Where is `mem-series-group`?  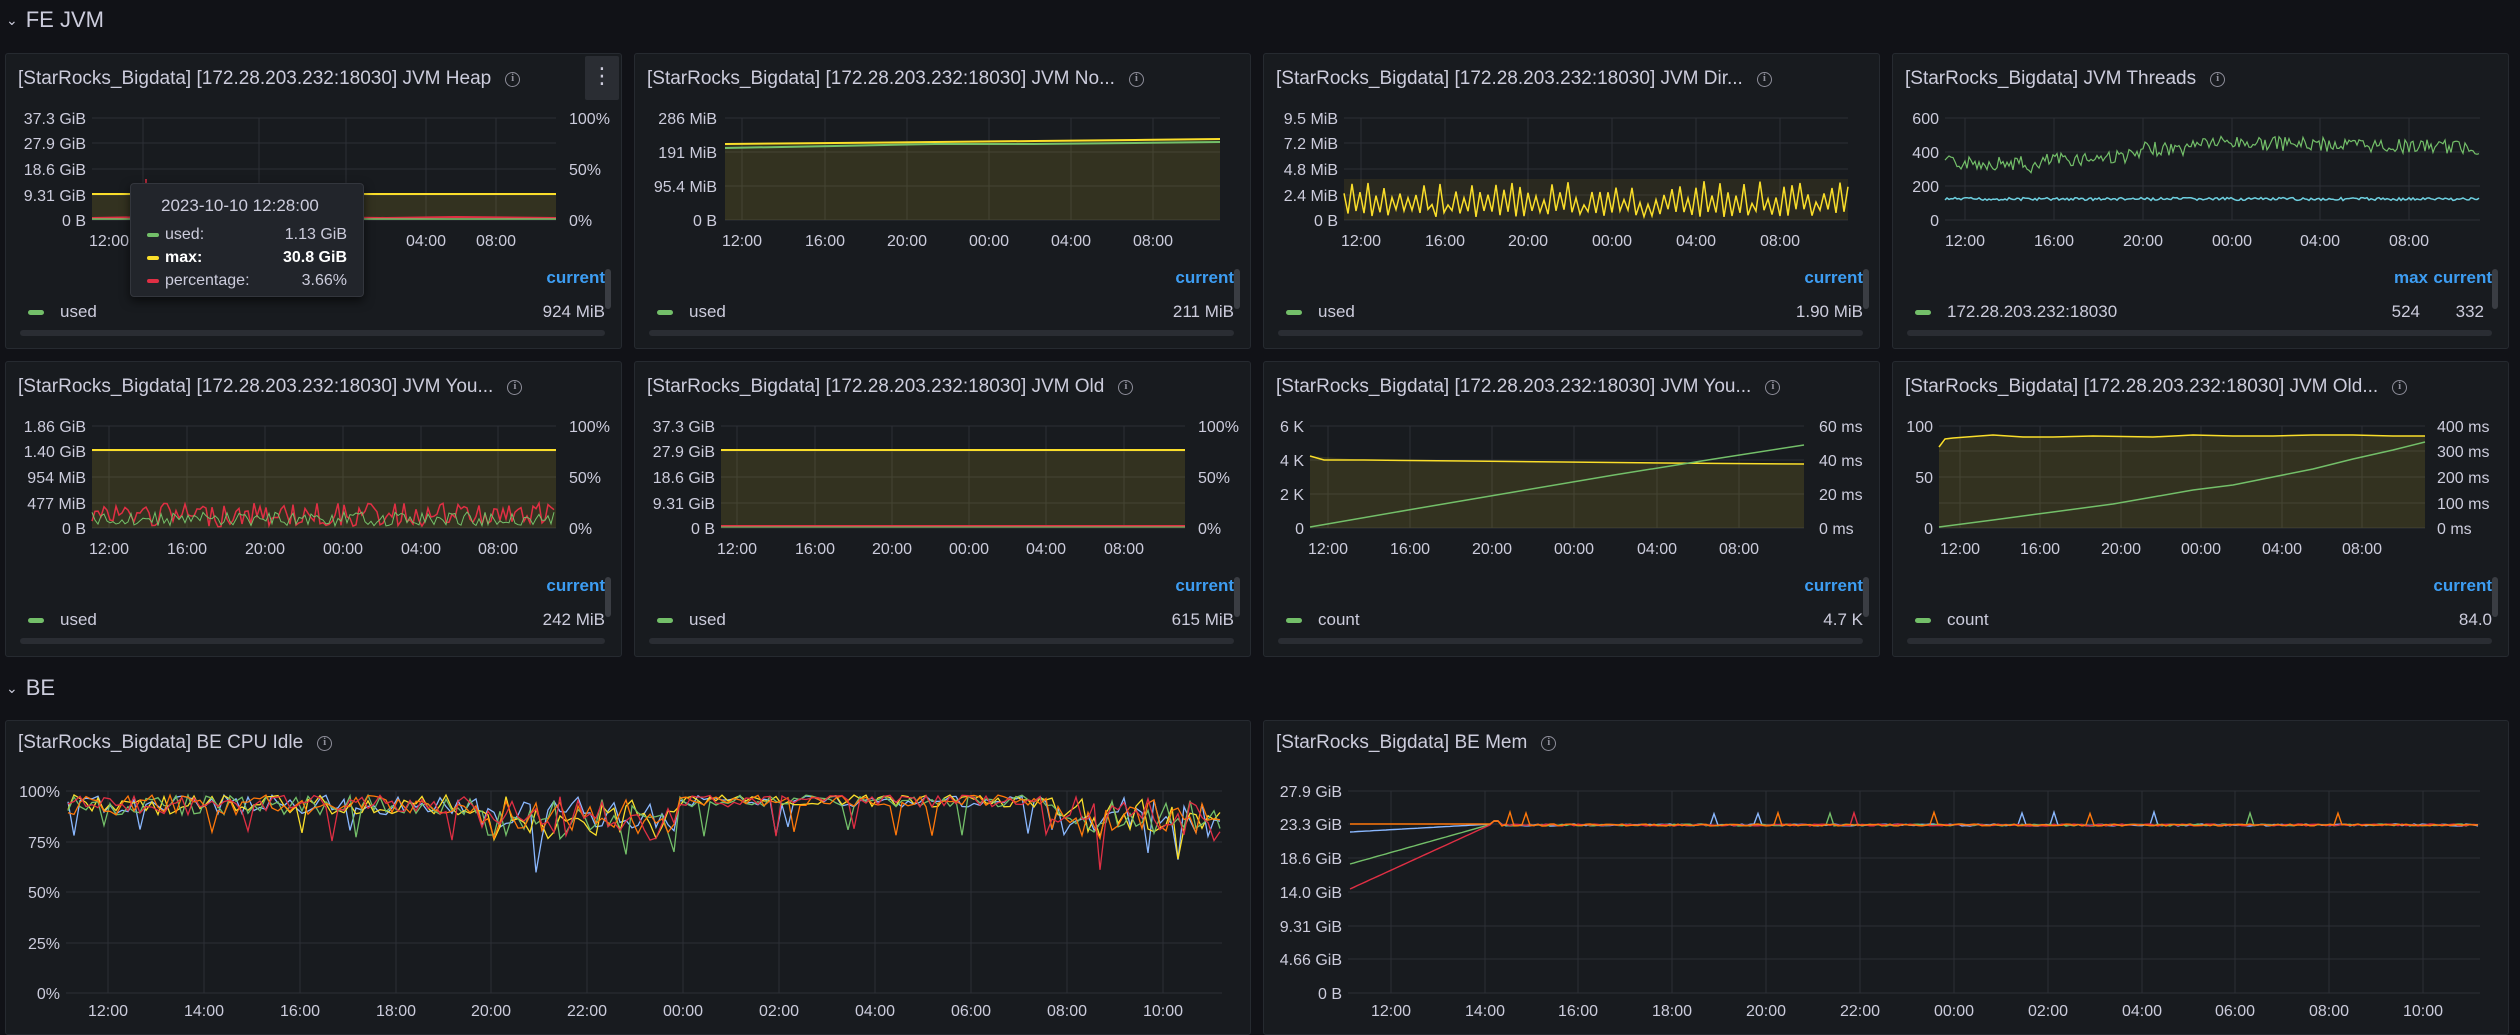 mem-series-group is located at coordinates (1914, 849).